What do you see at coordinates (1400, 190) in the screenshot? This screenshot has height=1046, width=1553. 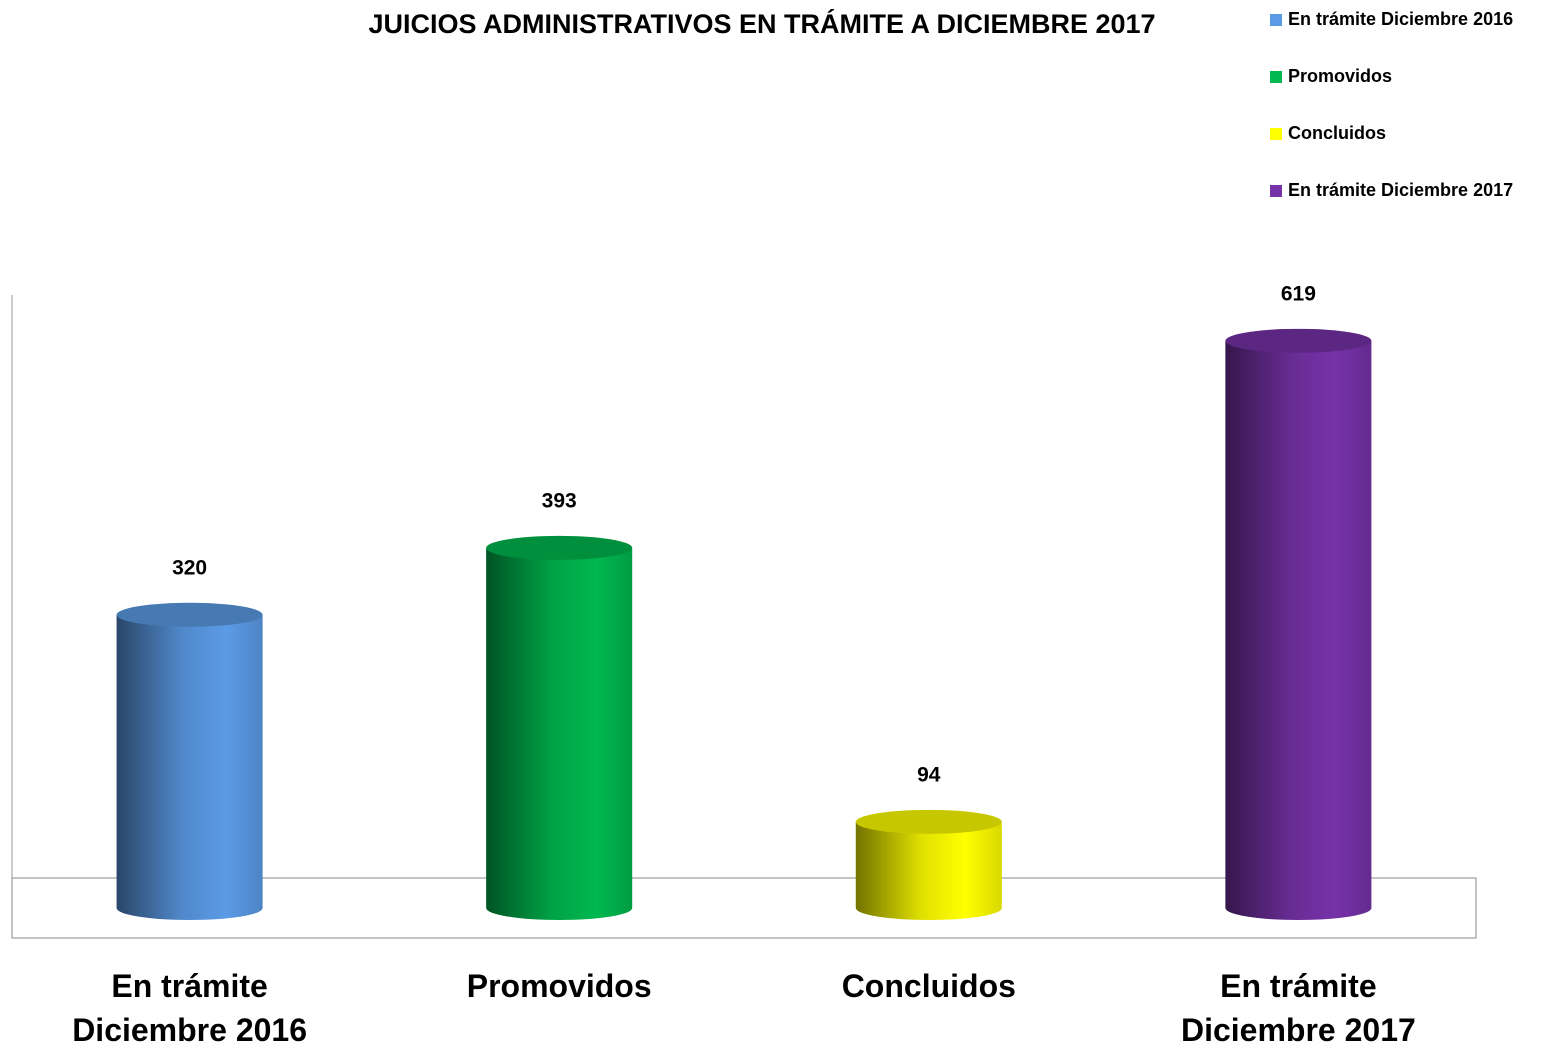 I see `legend-label: En trámite Diciembre 2017` at bounding box center [1400, 190].